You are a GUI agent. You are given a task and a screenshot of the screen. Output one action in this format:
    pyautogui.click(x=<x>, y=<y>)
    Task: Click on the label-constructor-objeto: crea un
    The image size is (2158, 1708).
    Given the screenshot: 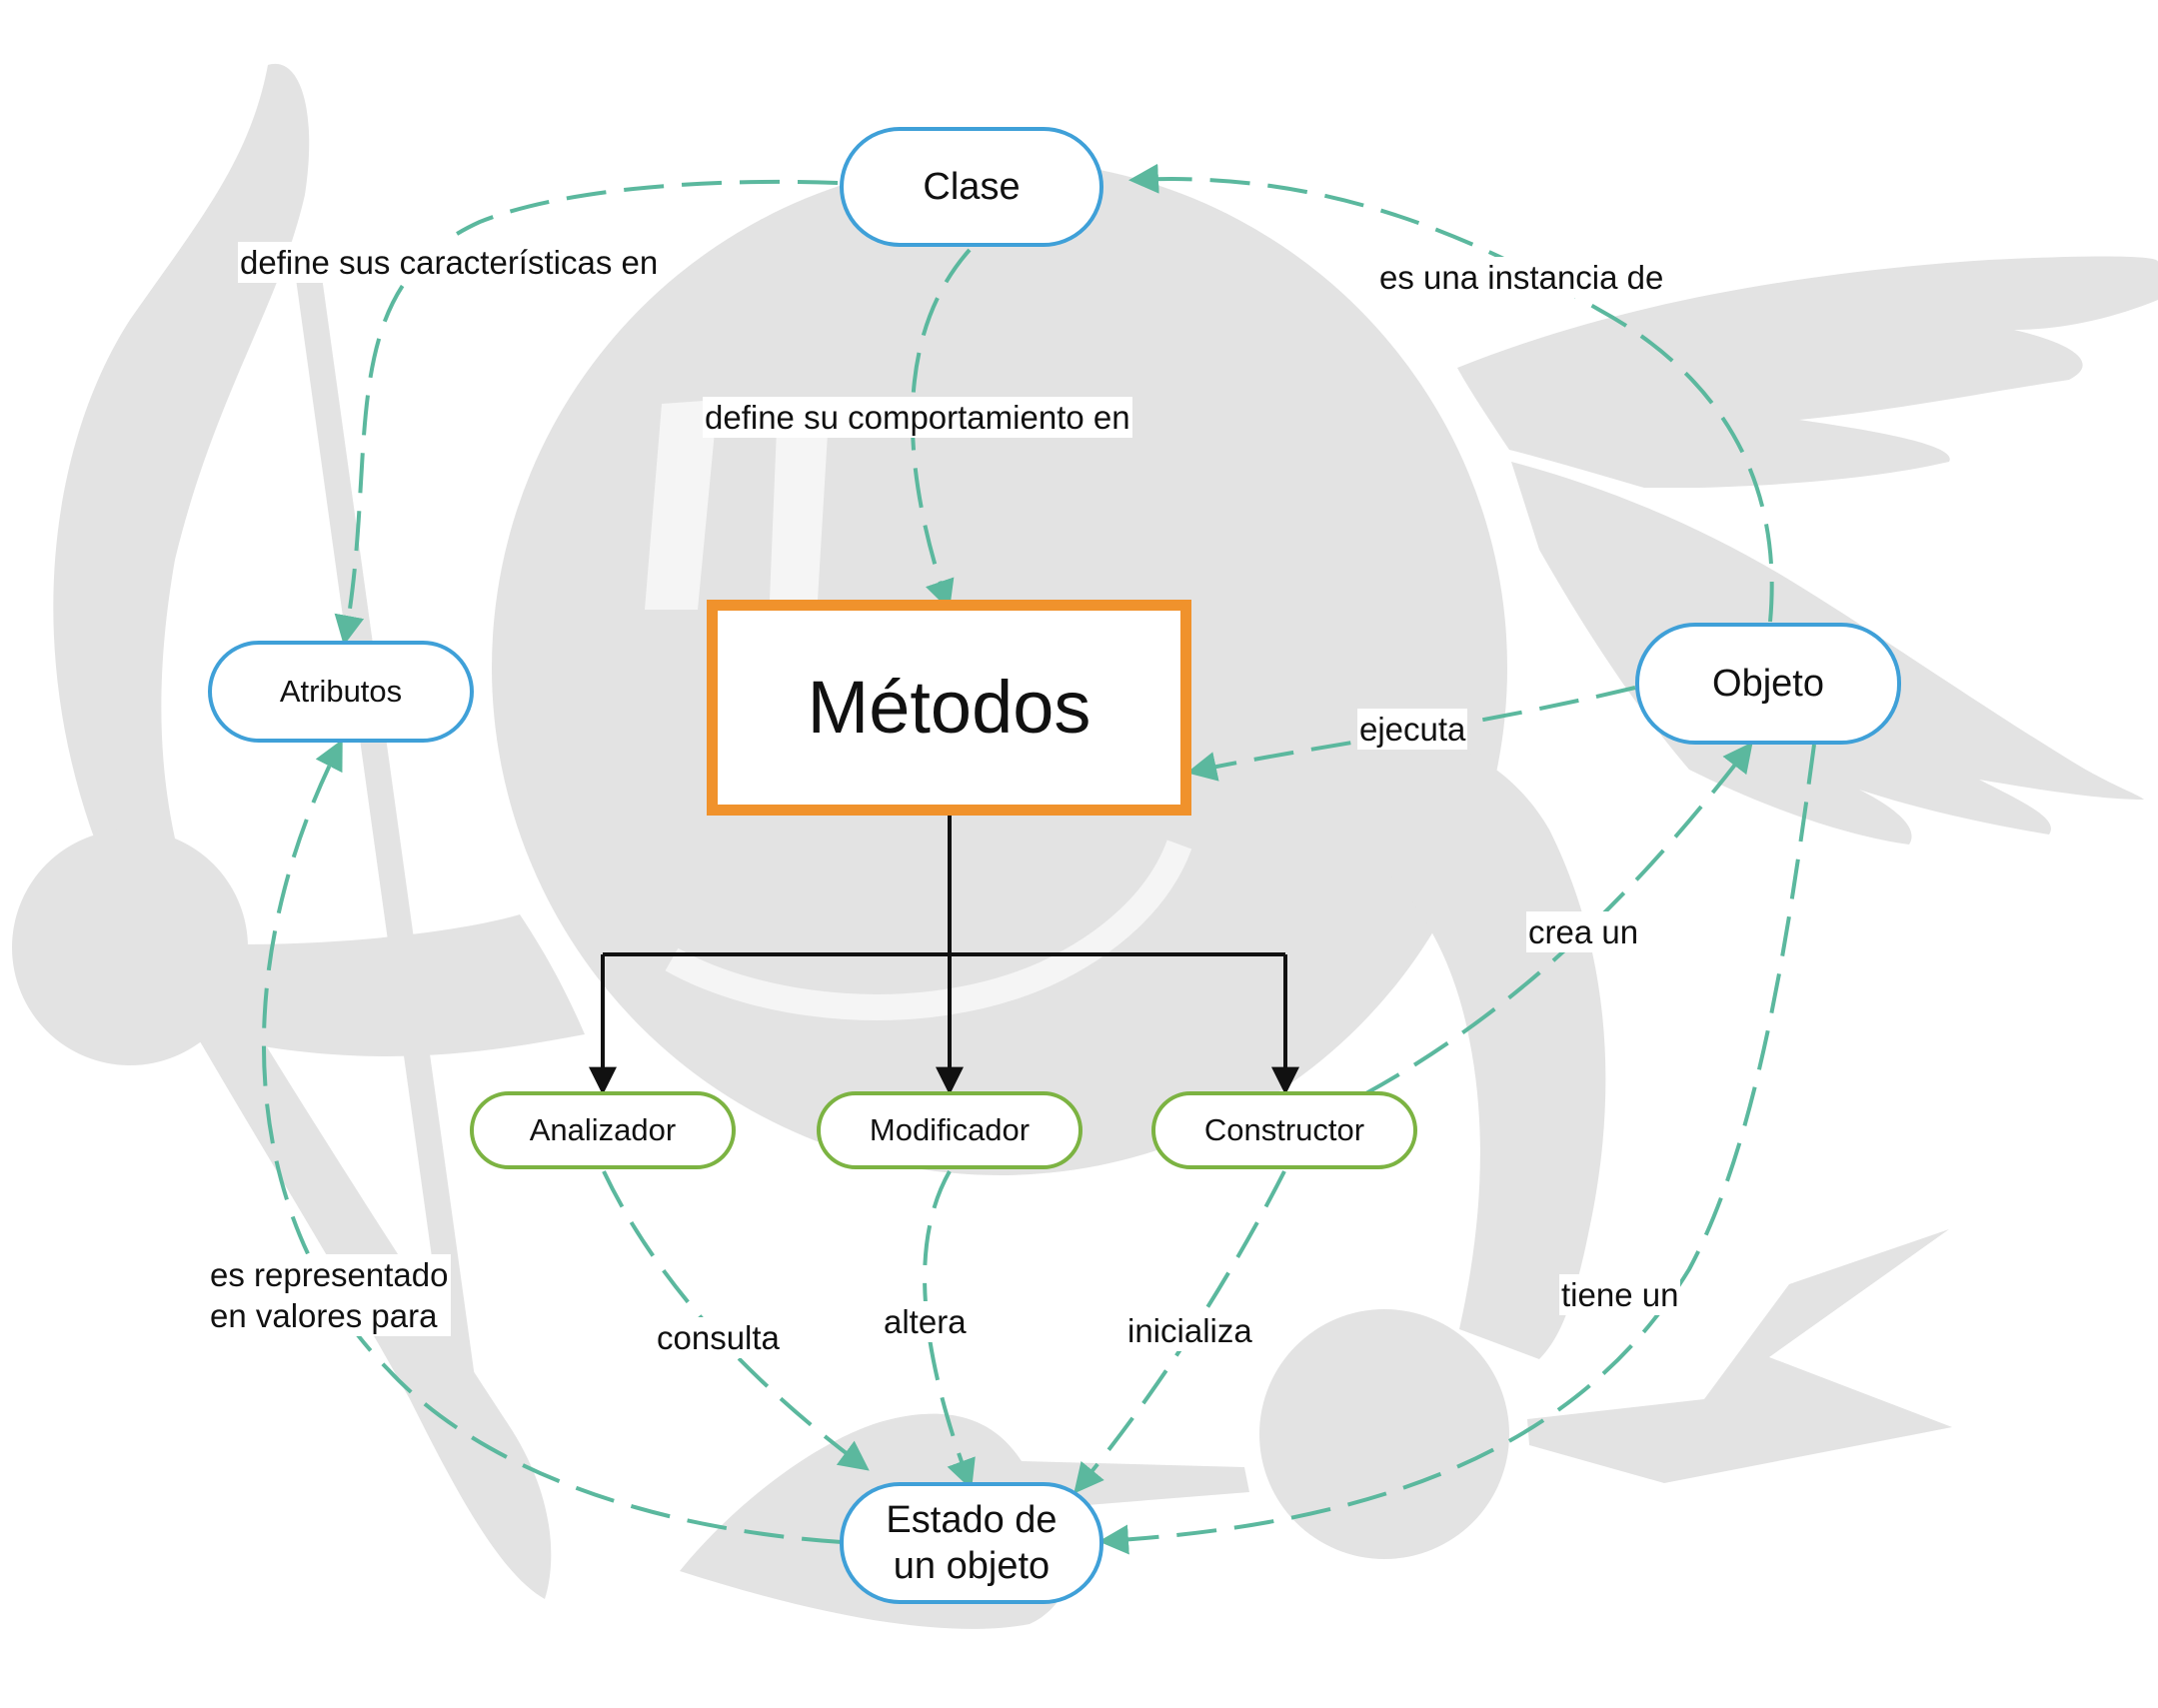 What is the action you would take?
    pyautogui.click(x=1583, y=931)
    